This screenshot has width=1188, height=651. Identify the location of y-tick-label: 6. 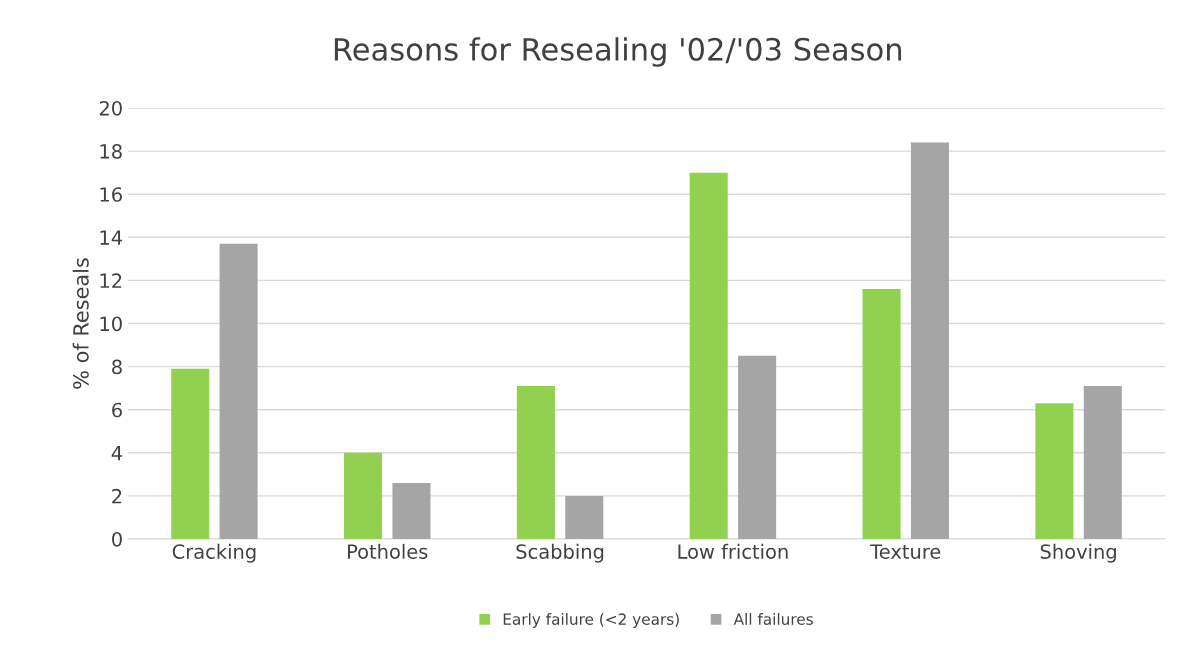
(117, 410).